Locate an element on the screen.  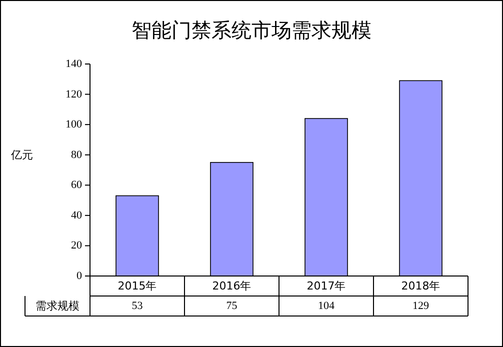
y-tick-label: 20 is located at coordinates (76, 246).